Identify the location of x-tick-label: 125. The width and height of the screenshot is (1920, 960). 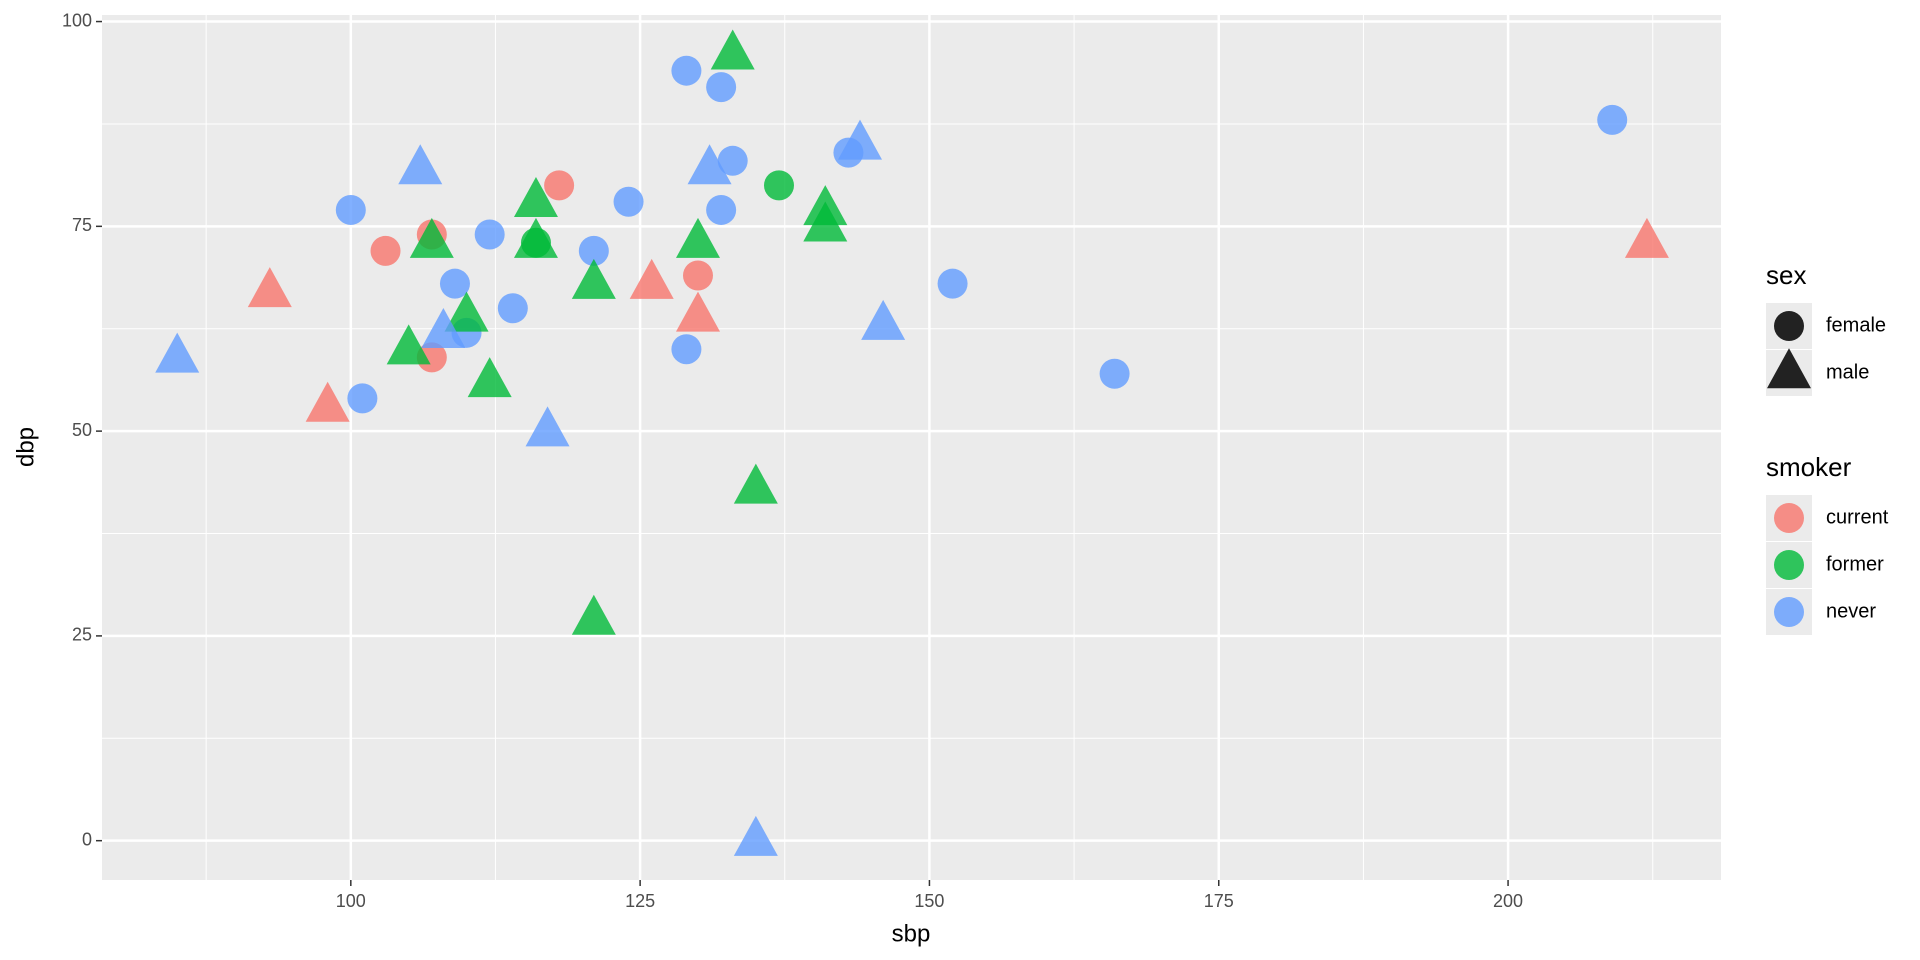
(640, 901).